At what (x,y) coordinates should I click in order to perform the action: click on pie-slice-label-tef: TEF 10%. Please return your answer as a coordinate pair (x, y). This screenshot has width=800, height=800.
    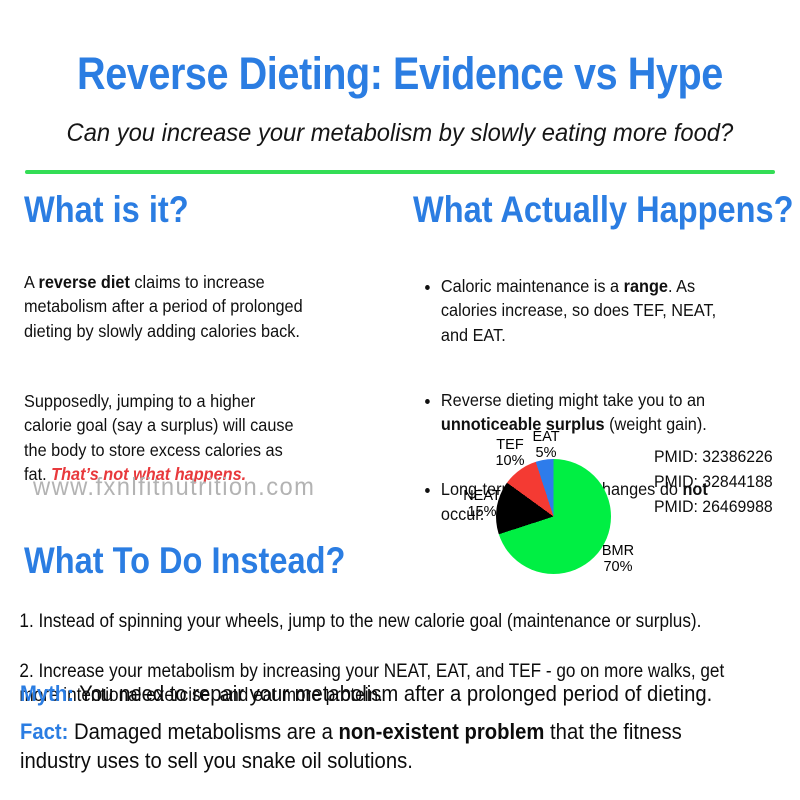
    Looking at the image, I should click on (510, 453).